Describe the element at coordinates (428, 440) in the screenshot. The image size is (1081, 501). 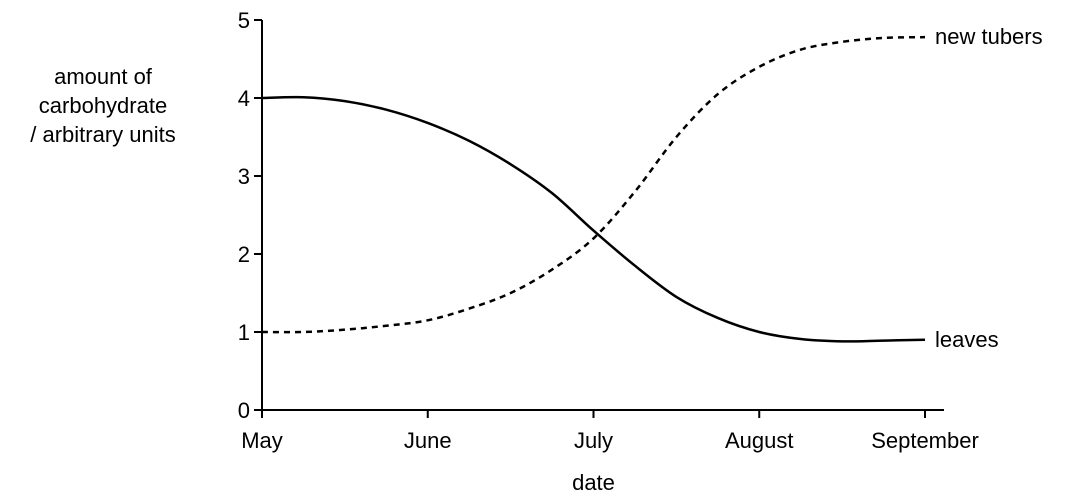
I see `x-tick-label-june: June` at that location.